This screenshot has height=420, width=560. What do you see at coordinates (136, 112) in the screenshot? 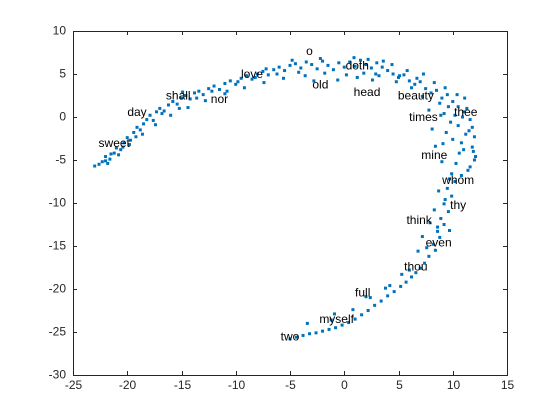
I see `word-label: day` at bounding box center [136, 112].